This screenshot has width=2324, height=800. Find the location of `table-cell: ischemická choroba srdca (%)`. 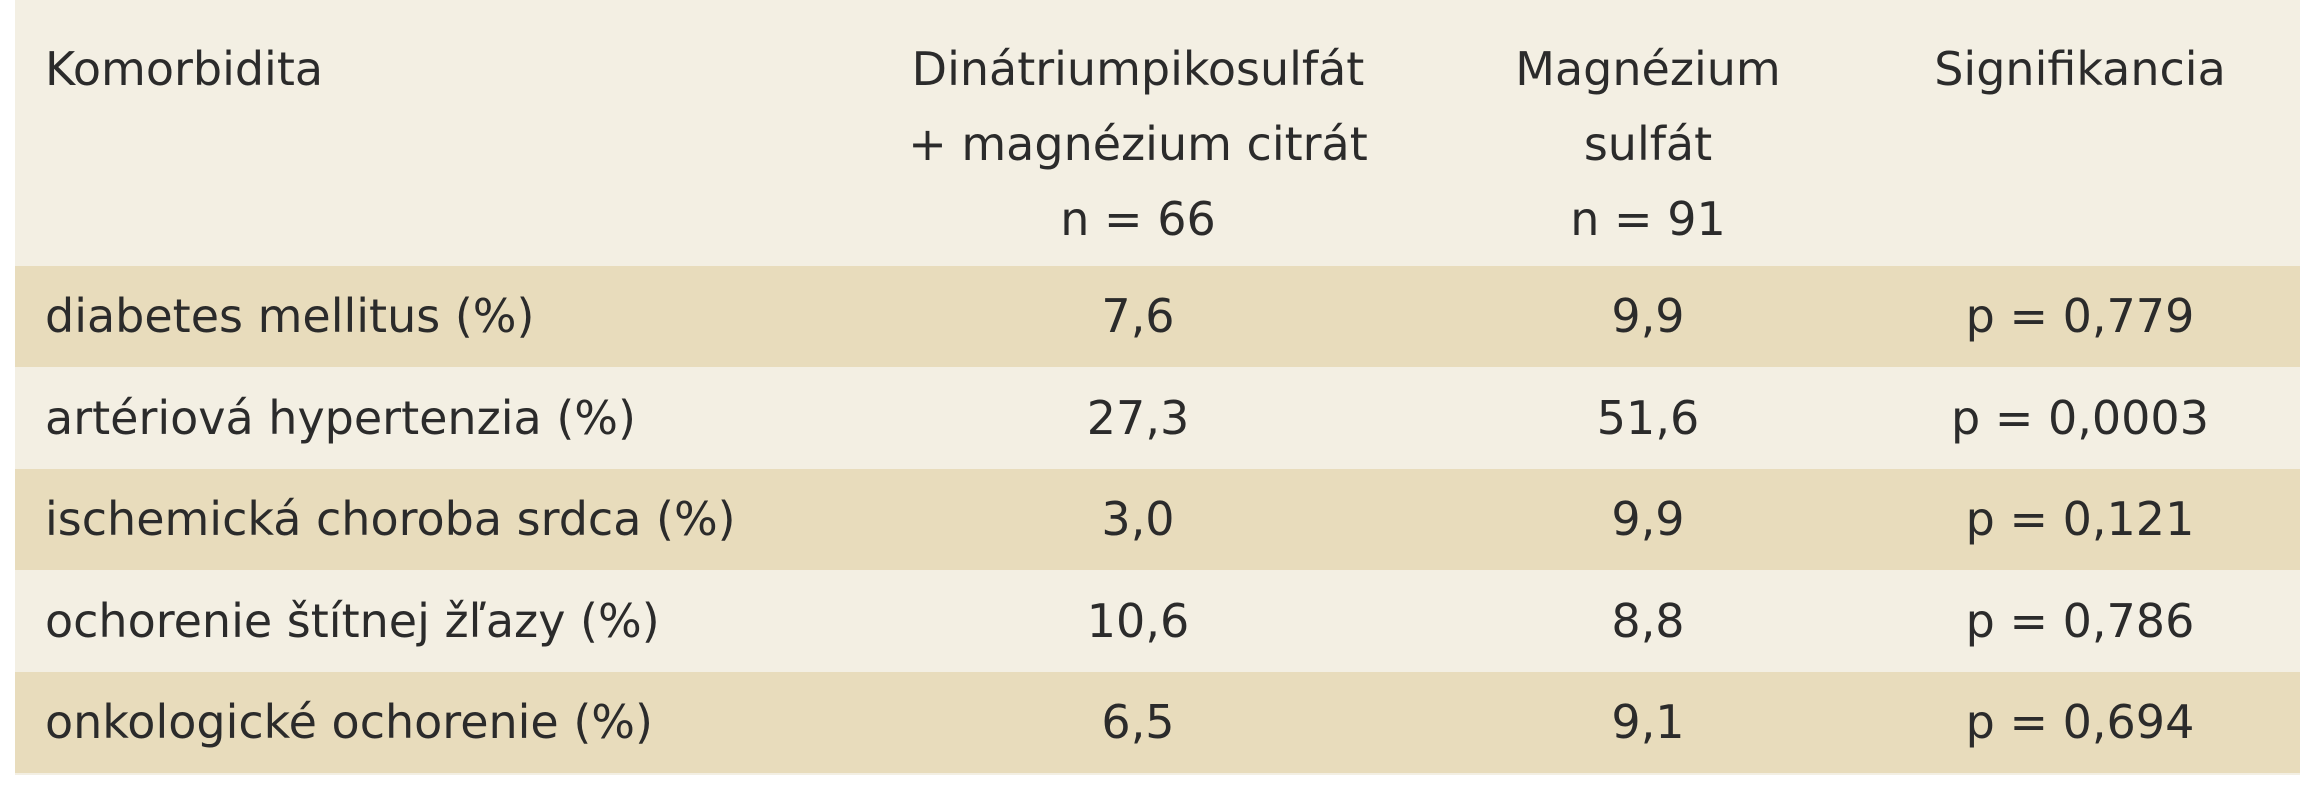

table-cell: ischemická choroba srdca (%) is located at coordinates (390, 519).